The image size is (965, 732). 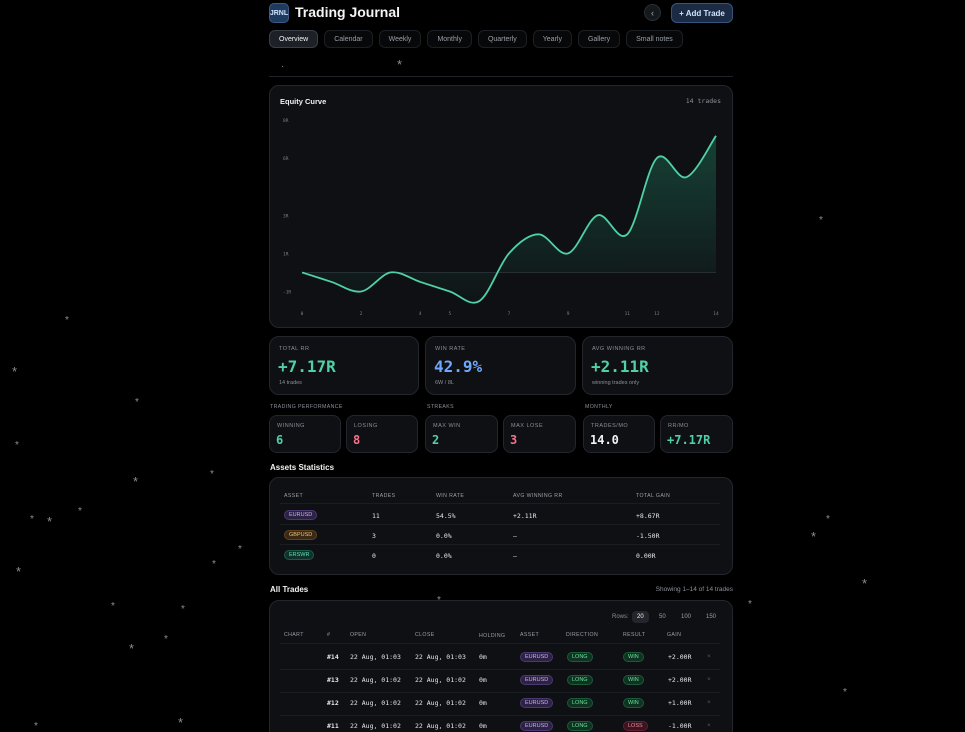 I want to click on total-rr-label: TOTAL RR, so click(x=294, y=349).